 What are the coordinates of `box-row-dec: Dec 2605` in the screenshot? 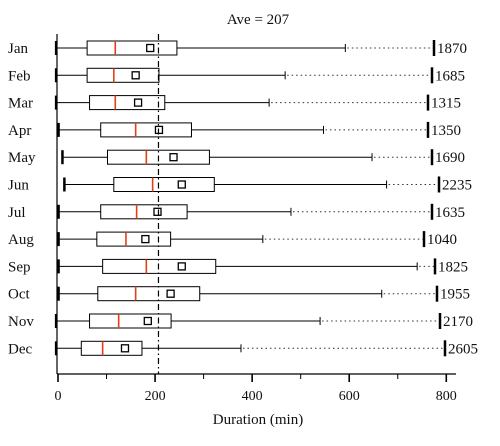 It's located at (243, 348).